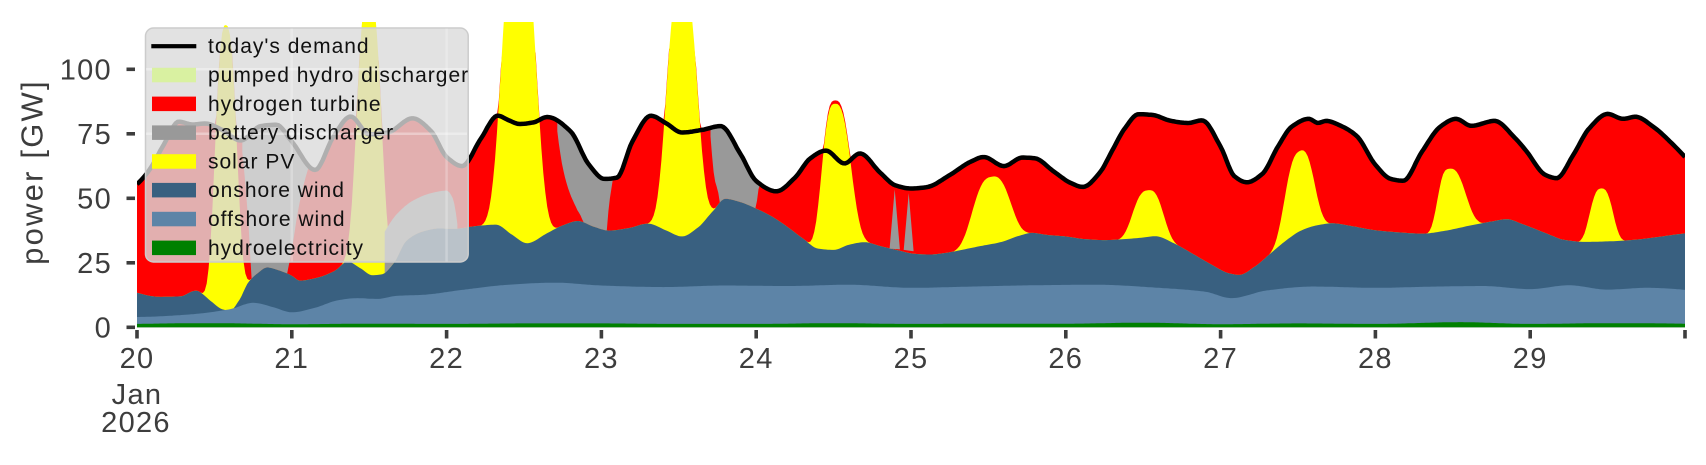 This screenshot has width=1706, height=465. Describe the element at coordinates (338, 75) in the screenshot. I see `svg-text: pumped hydro discharger` at that location.